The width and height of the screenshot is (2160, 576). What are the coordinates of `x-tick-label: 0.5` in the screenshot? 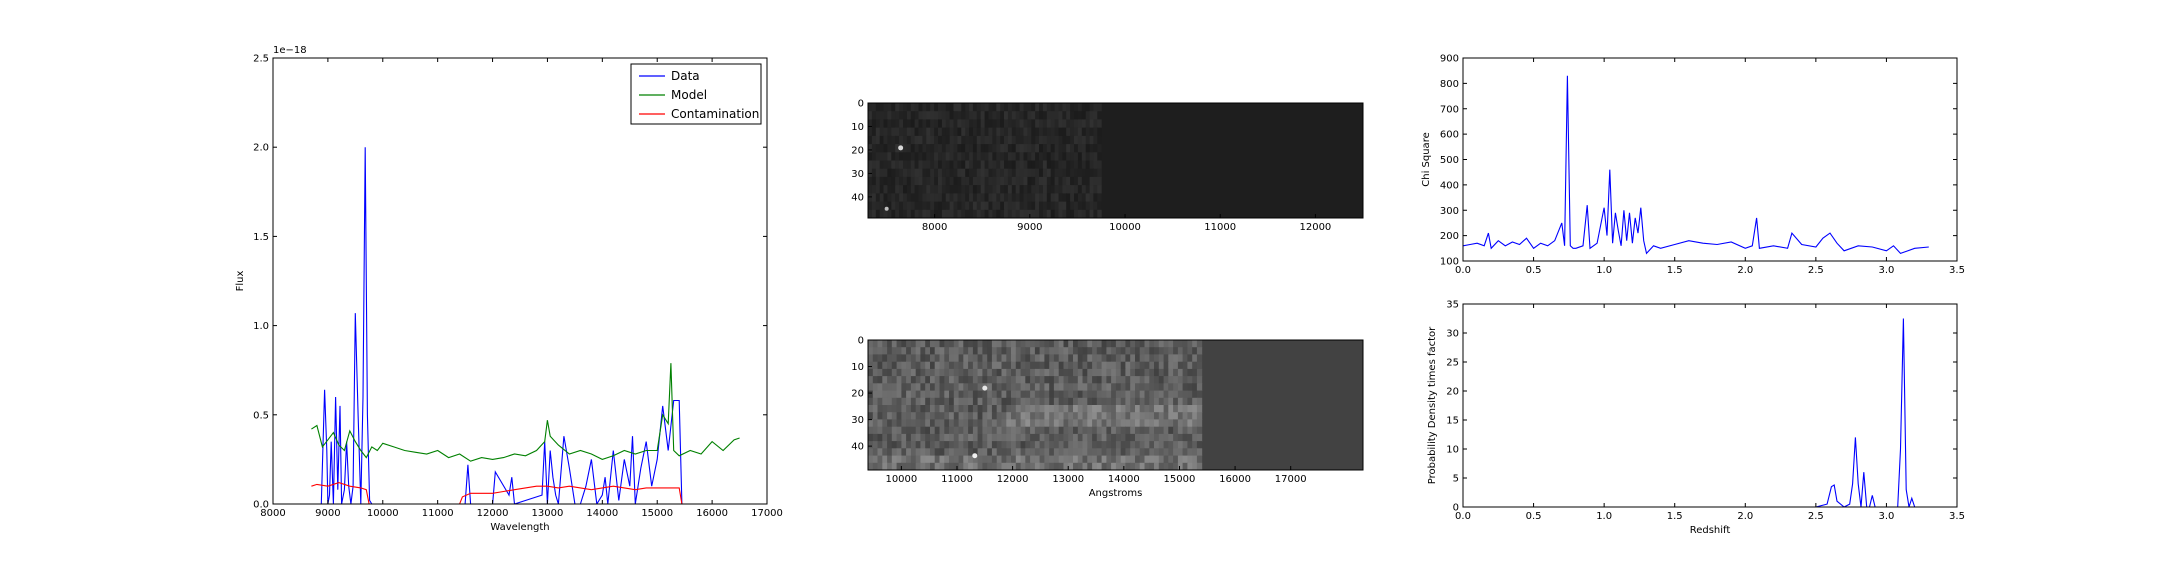 It's located at (1534, 516).